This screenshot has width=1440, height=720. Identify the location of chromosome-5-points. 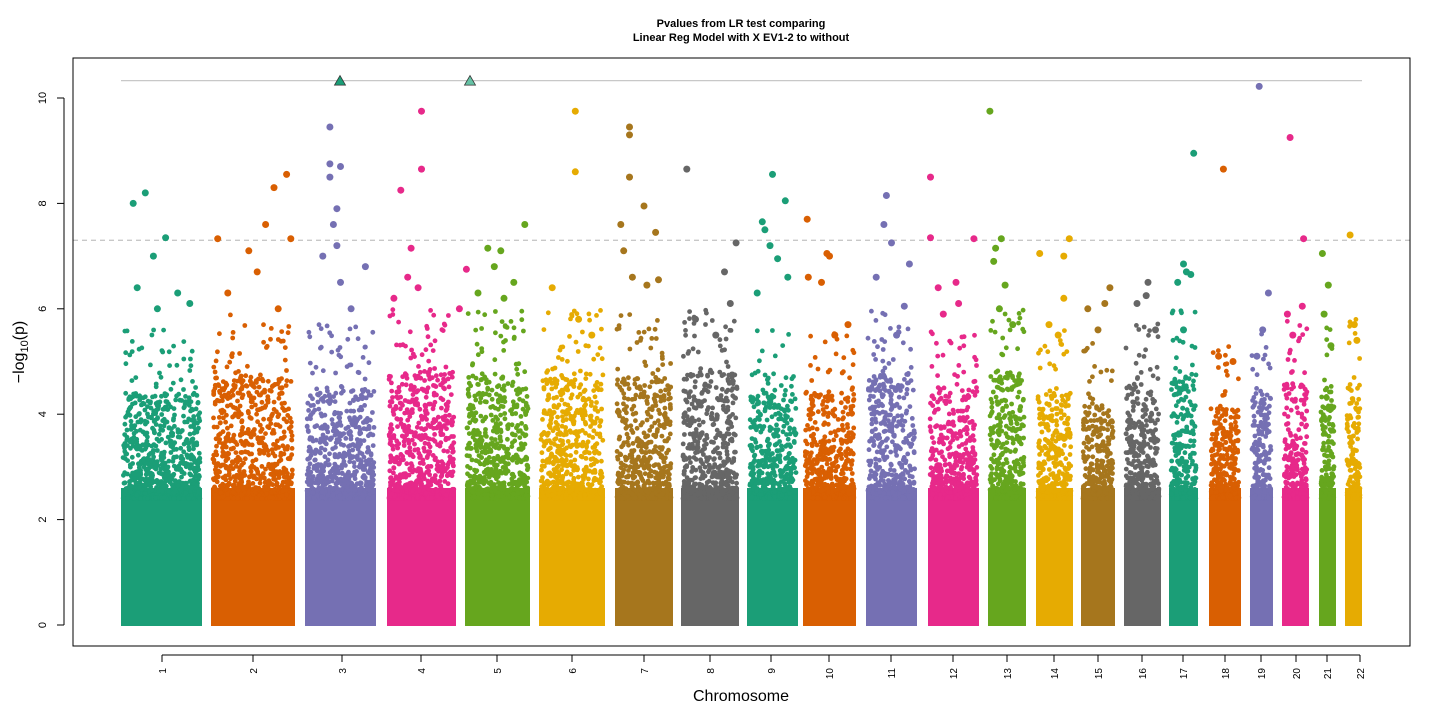
(497, 467).